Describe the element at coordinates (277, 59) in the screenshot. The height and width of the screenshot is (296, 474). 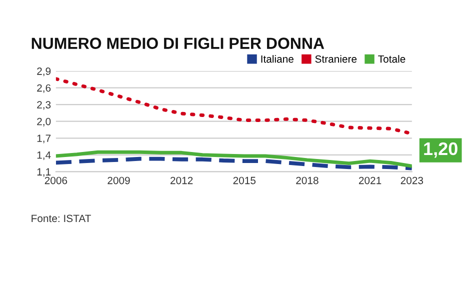
I see `legend-label: Italiane` at that location.